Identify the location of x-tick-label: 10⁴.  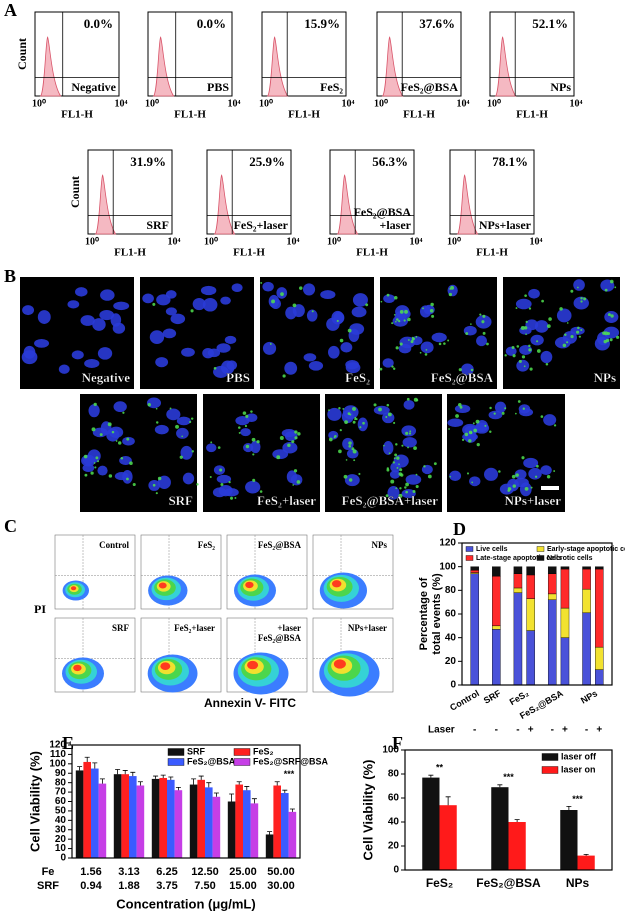
(348, 103).